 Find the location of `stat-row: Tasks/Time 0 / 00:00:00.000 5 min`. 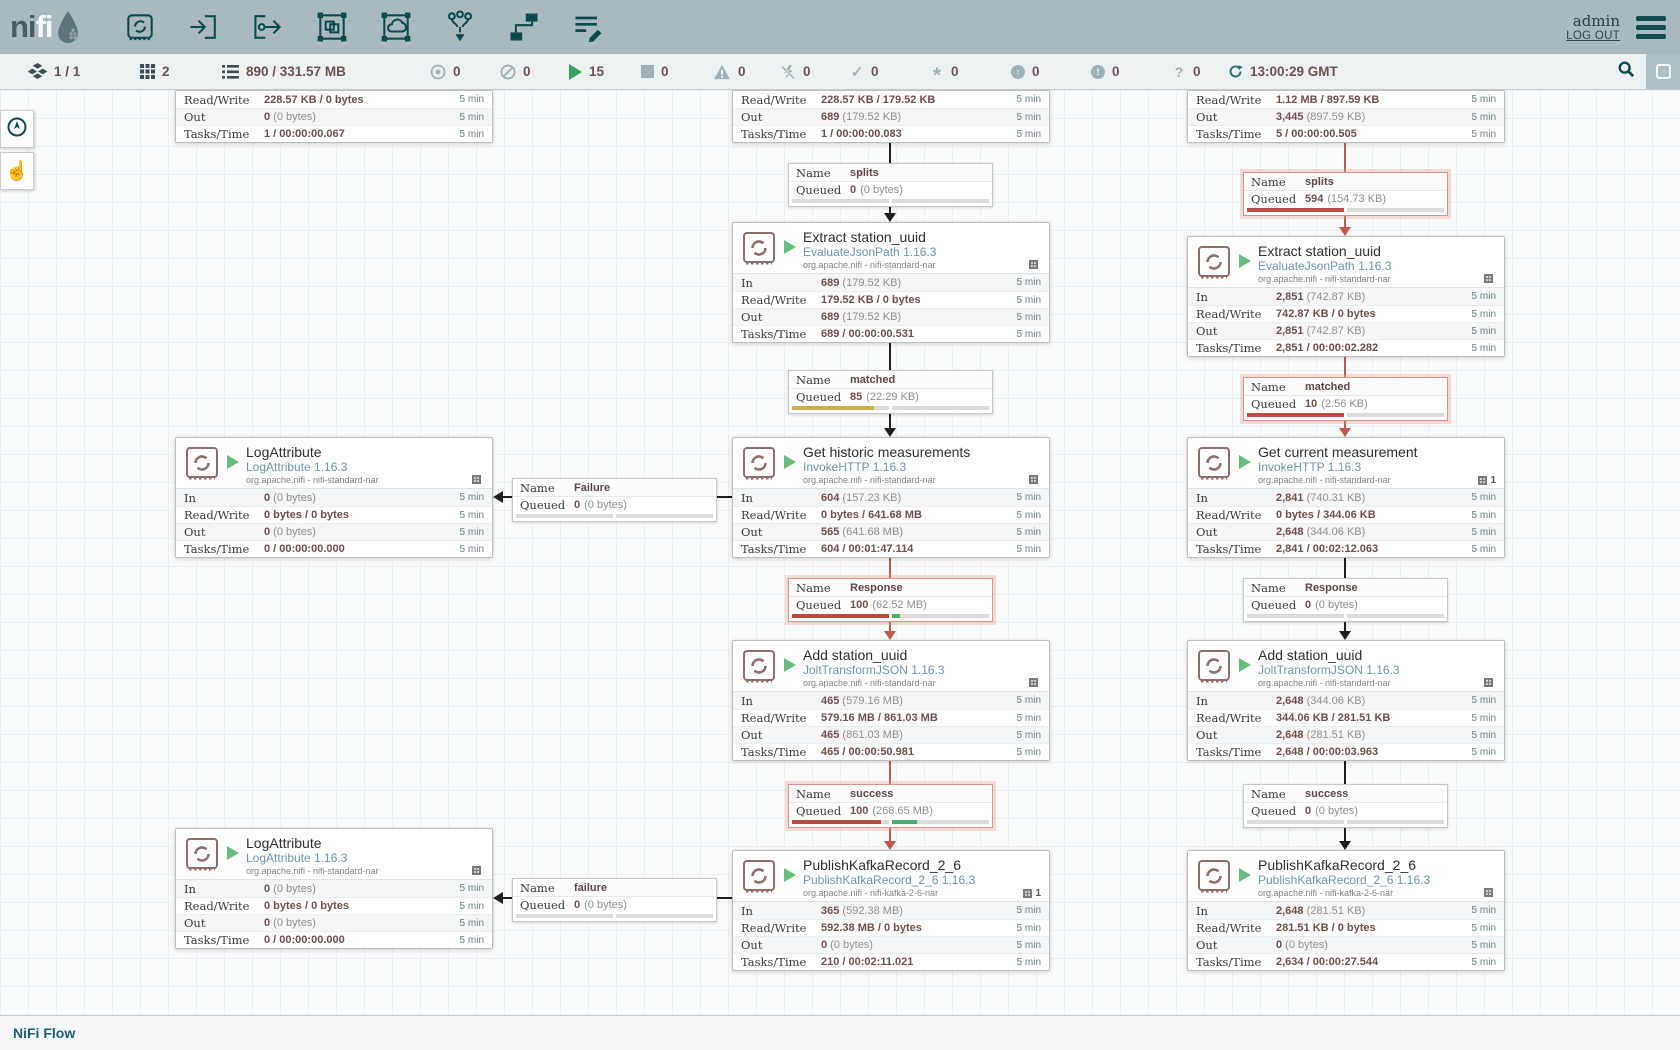

stat-row: Tasks/Time 0 / 00:00:00.000 5 min is located at coordinates (334, 939).